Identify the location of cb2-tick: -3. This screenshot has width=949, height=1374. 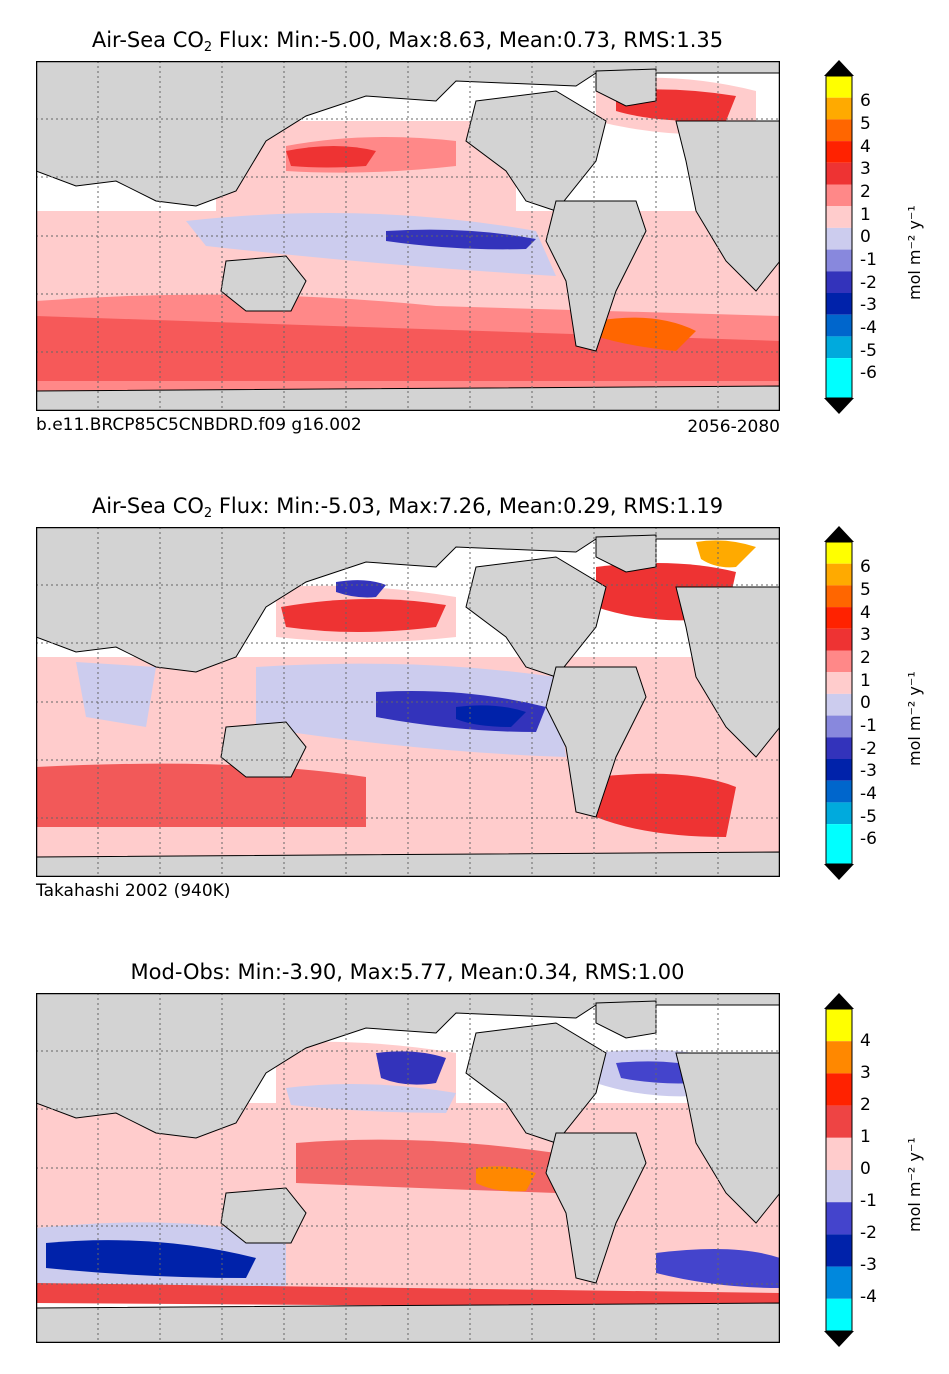
(868, 771).